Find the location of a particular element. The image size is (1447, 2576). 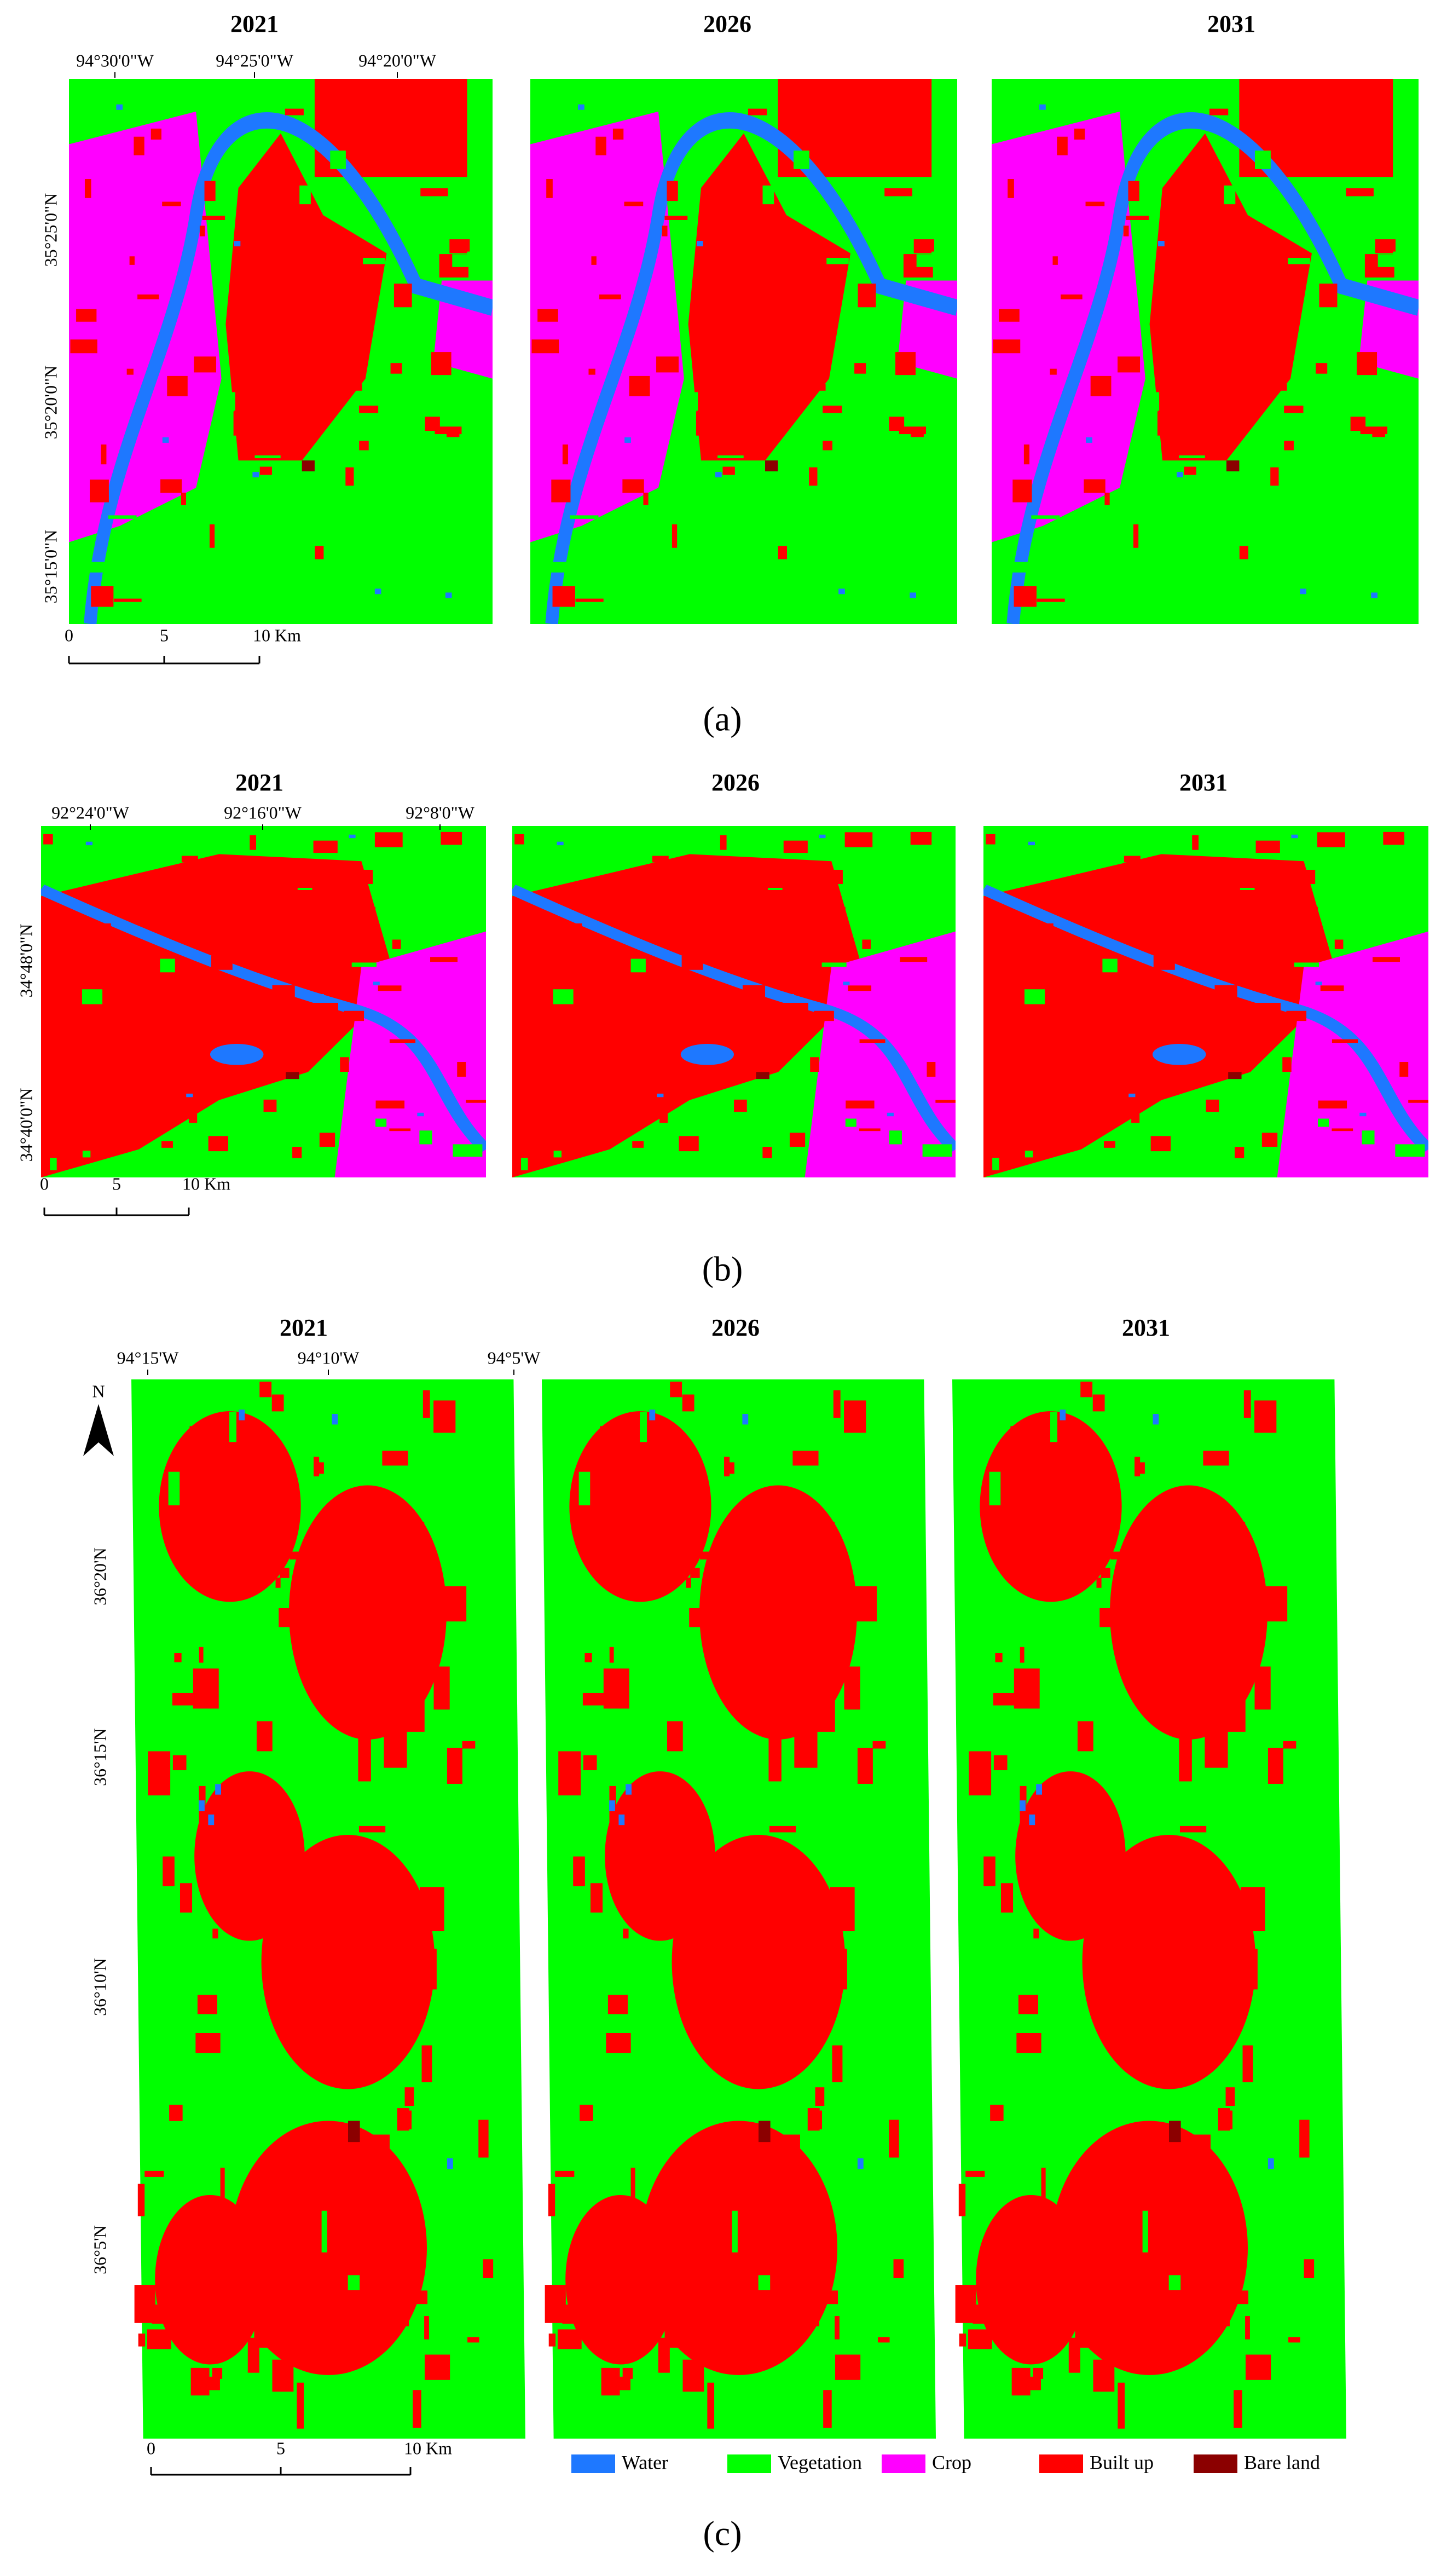

latitude-label: 35°15'0"N is located at coordinates (50, 567).